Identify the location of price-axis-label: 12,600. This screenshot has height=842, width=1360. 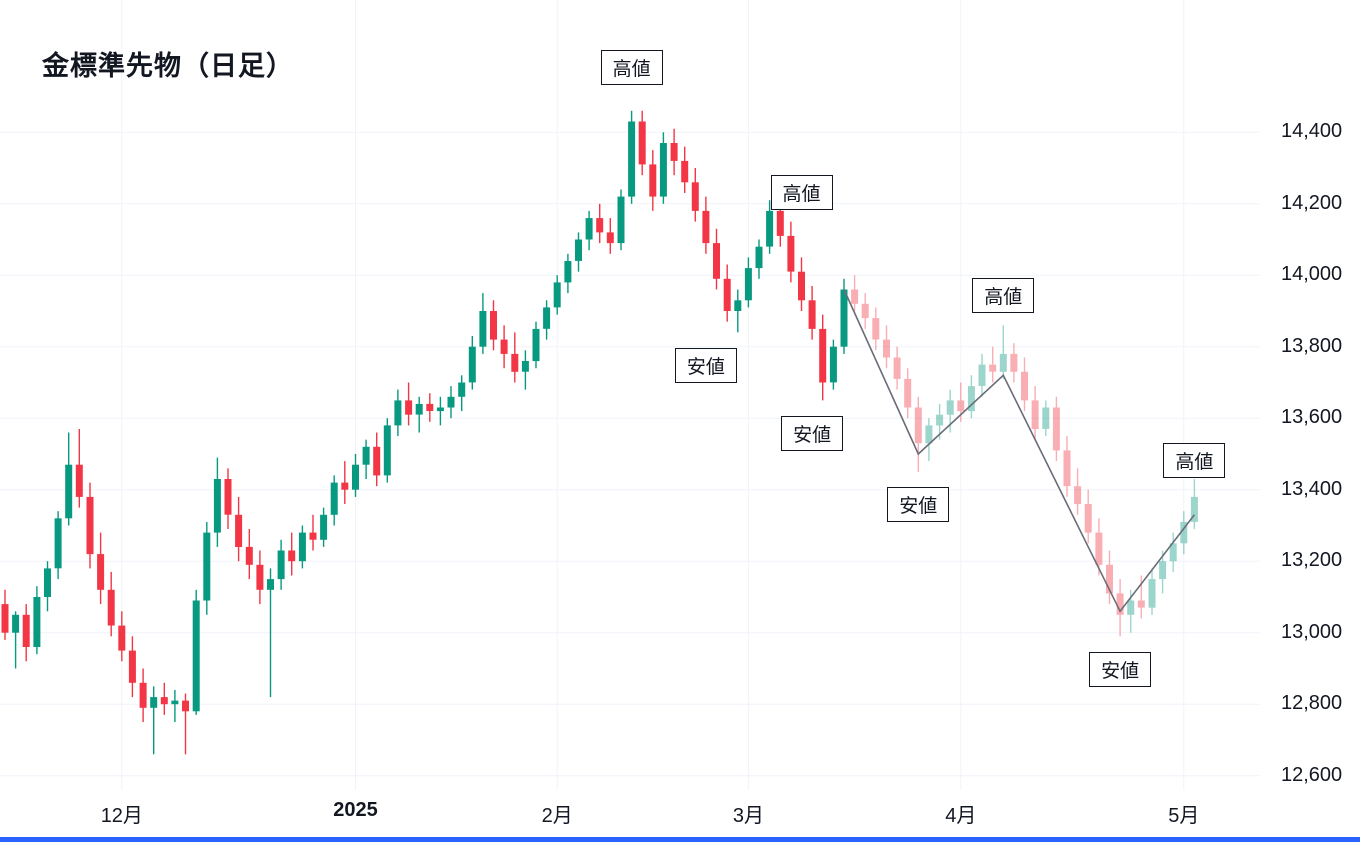
(1312, 774).